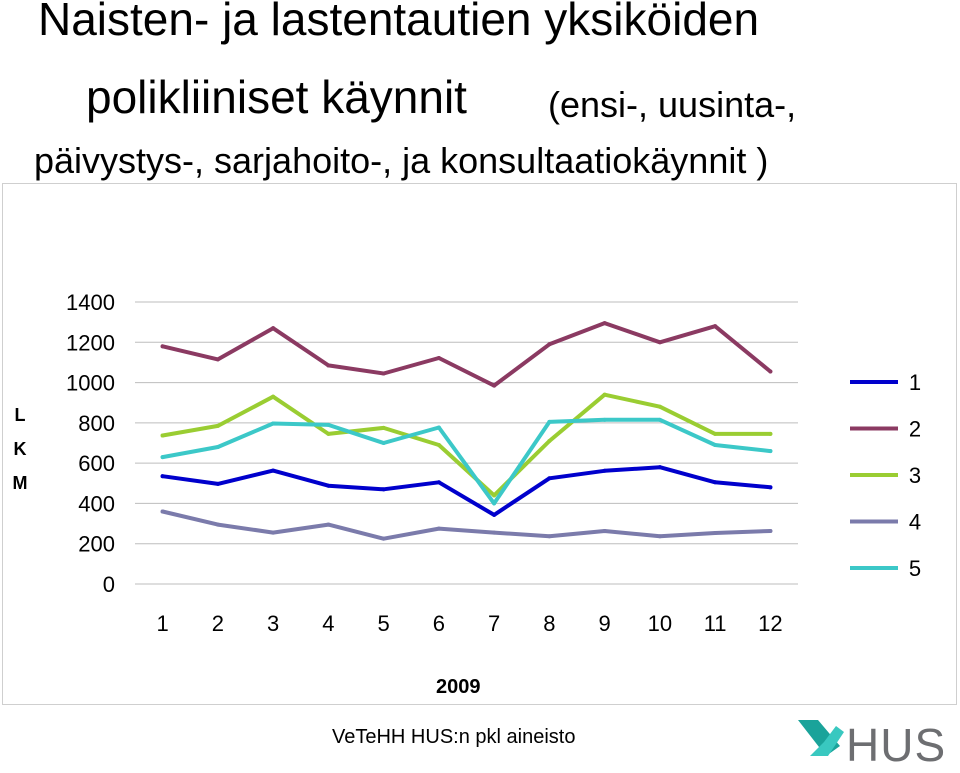 The height and width of the screenshot is (773, 960). I want to click on y-tick-label: 800, so click(96, 423).